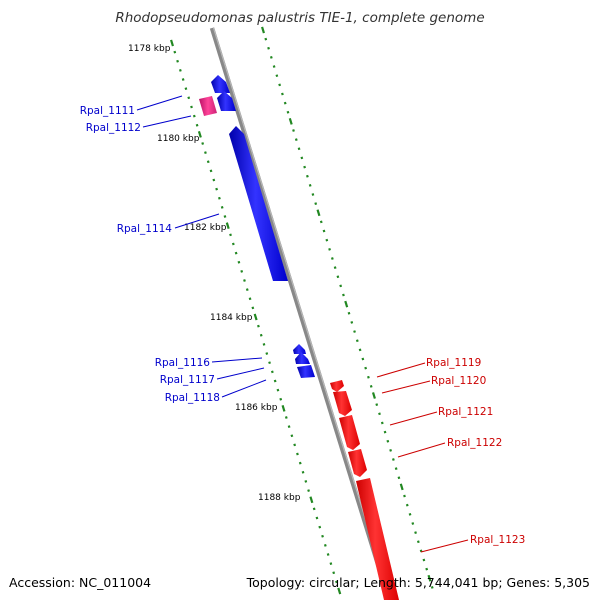 The height and width of the screenshot is (600, 600). I want to click on gene-label: Rpal_1112, so click(113, 128).